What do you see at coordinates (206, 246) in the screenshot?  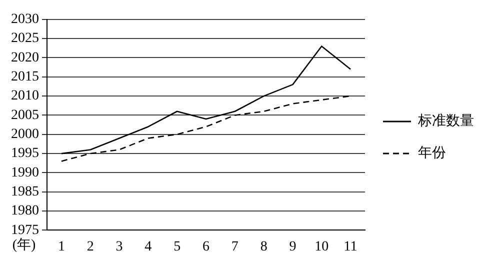 I see `x-tick-label: 6` at bounding box center [206, 246].